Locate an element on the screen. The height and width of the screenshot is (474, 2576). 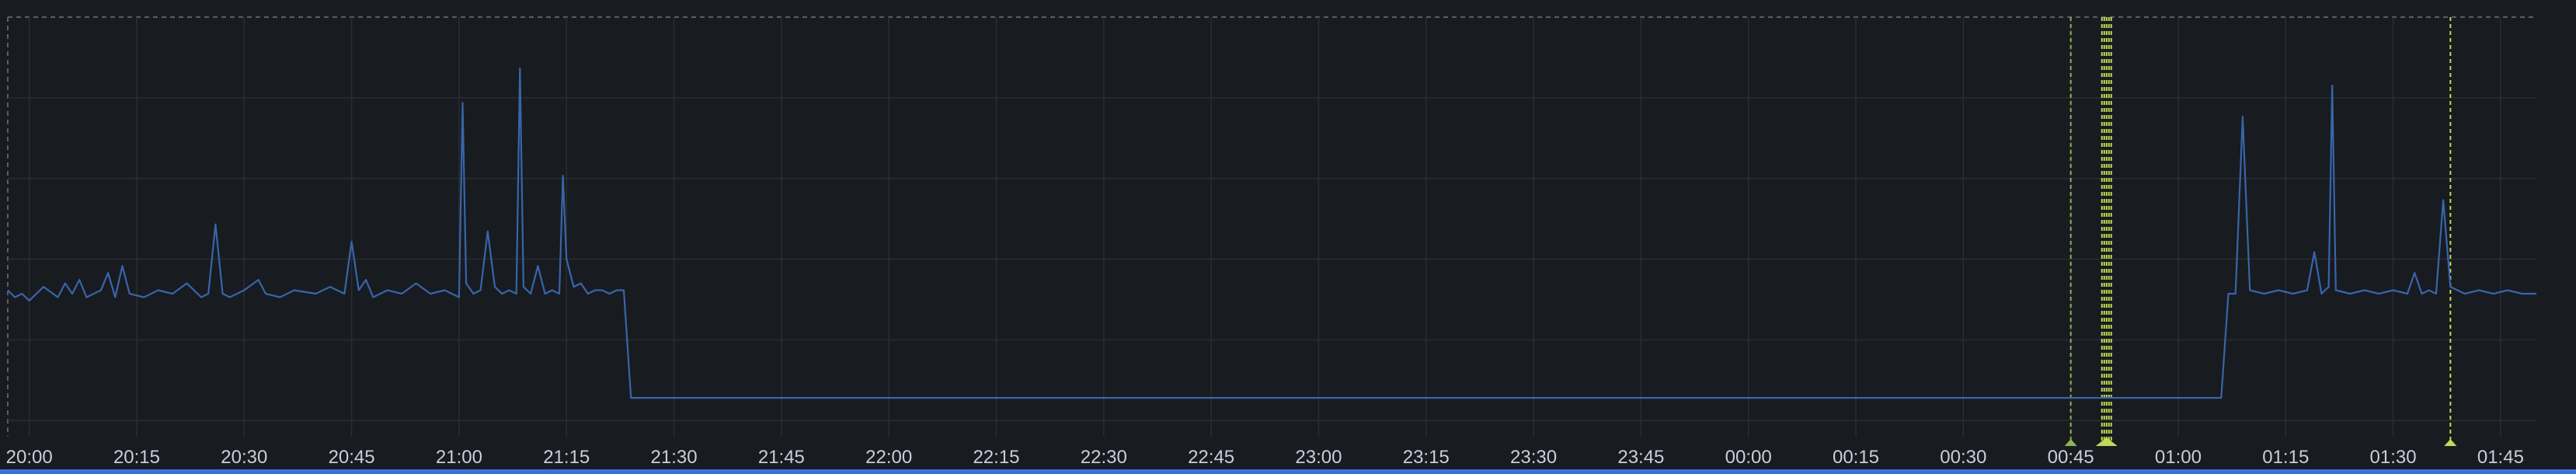
x-tick-label: 00:00 is located at coordinates (1749, 457).